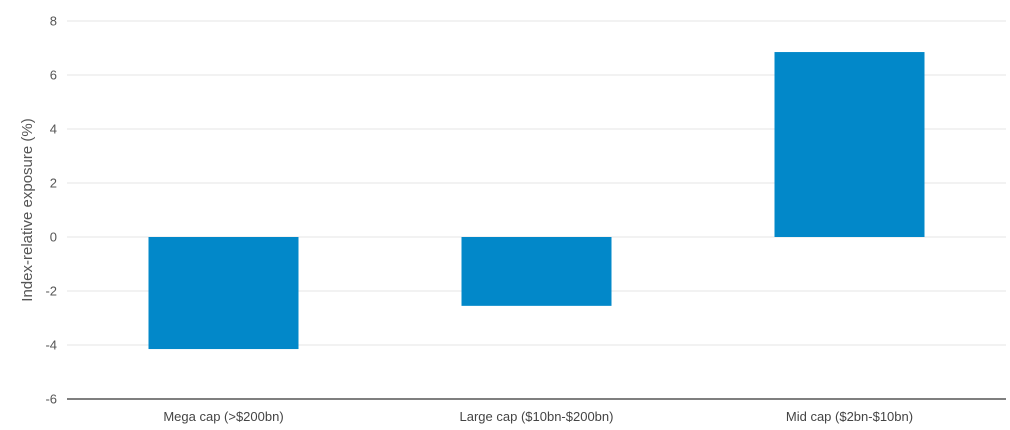  Describe the element at coordinates (537, 416) in the screenshot. I see `x-category-label: Large cap ($10bn-$200bn)` at that location.